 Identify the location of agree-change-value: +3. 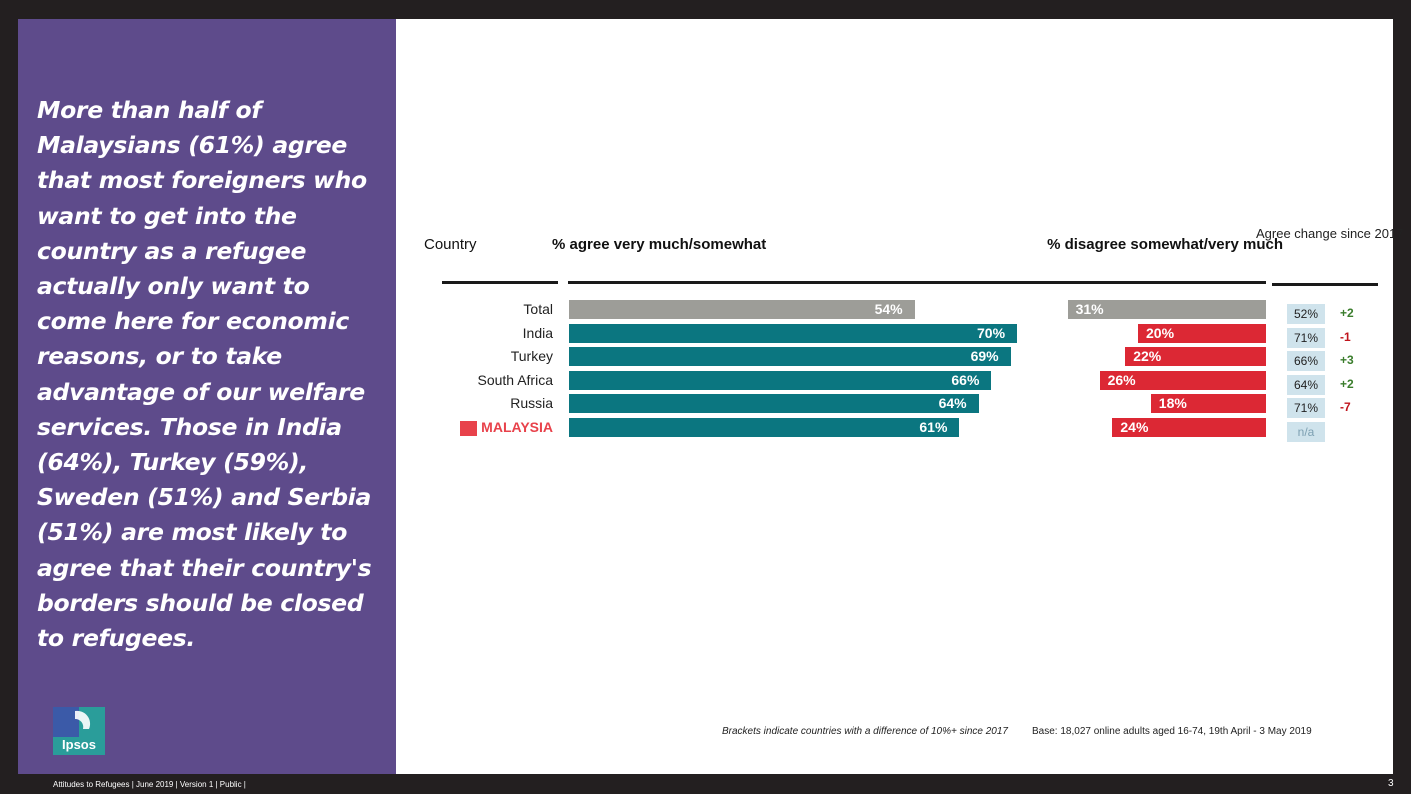
(1347, 360).